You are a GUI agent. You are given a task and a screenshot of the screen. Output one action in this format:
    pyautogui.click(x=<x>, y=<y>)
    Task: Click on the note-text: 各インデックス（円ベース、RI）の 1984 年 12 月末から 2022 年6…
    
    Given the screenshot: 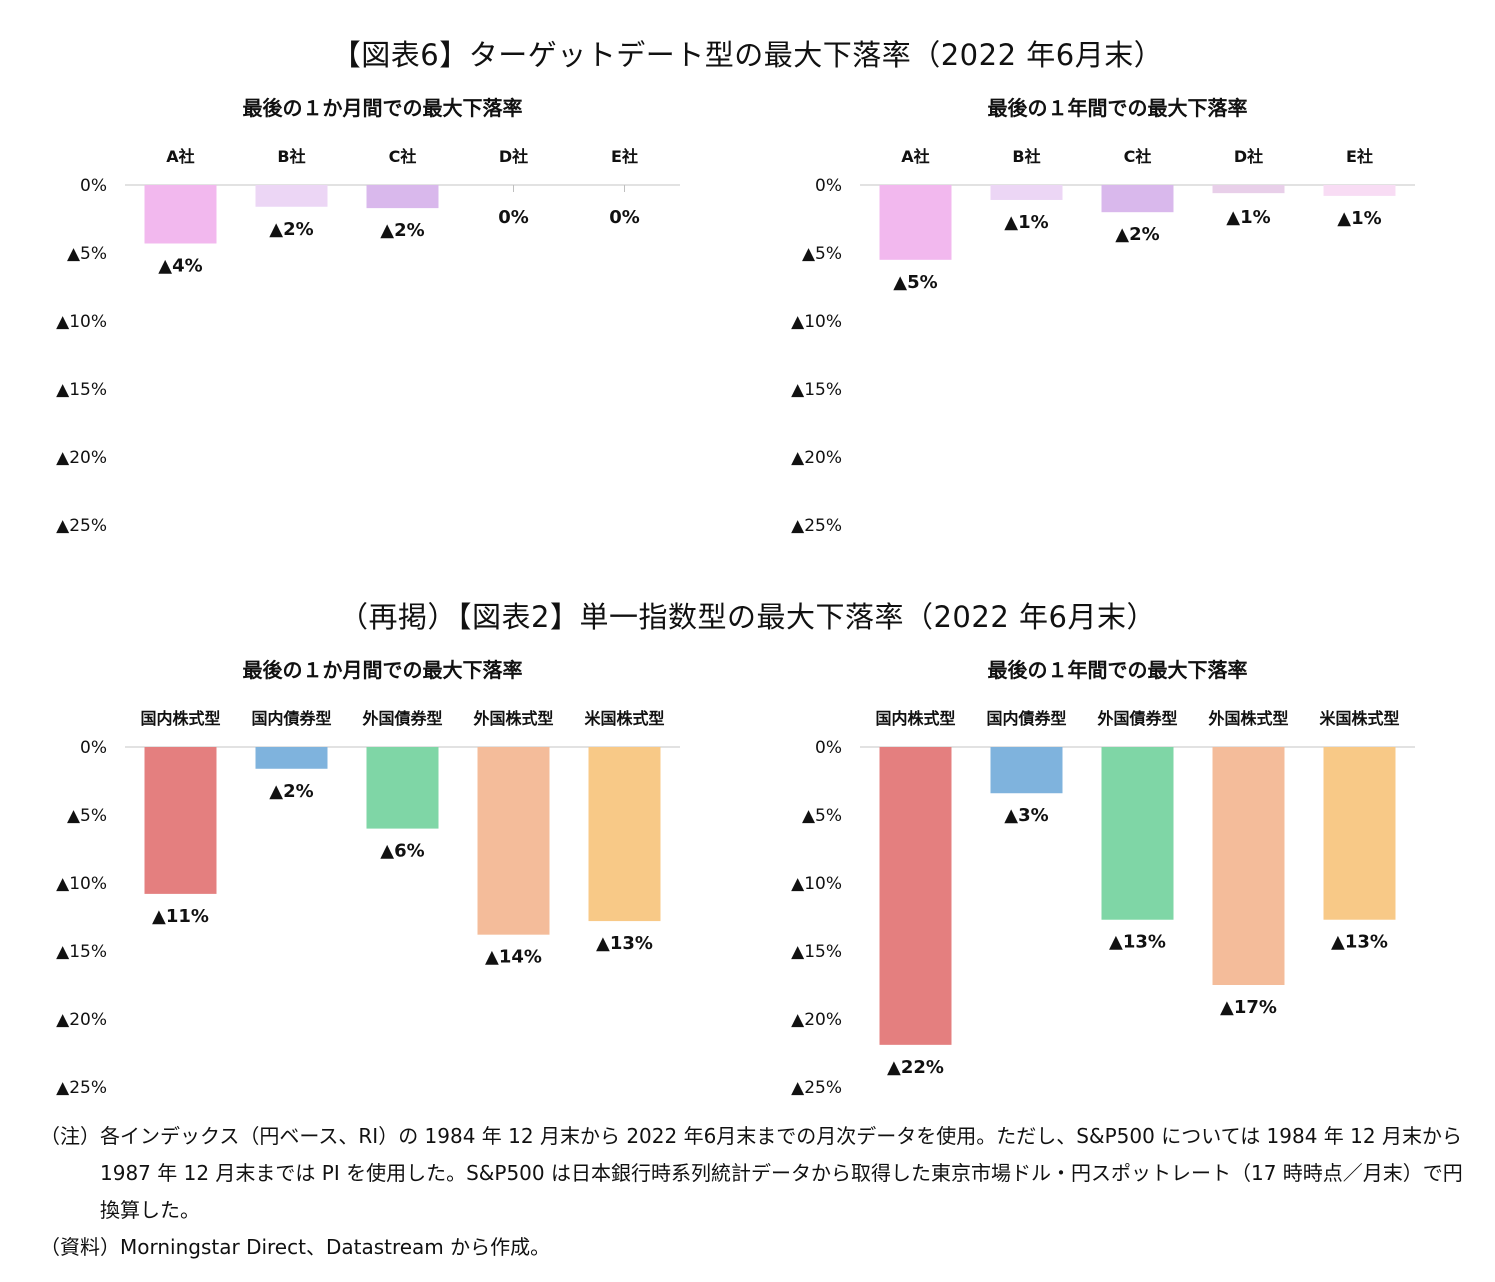 What is the action you would take?
    pyautogui.click(x=781, y=1173)
    